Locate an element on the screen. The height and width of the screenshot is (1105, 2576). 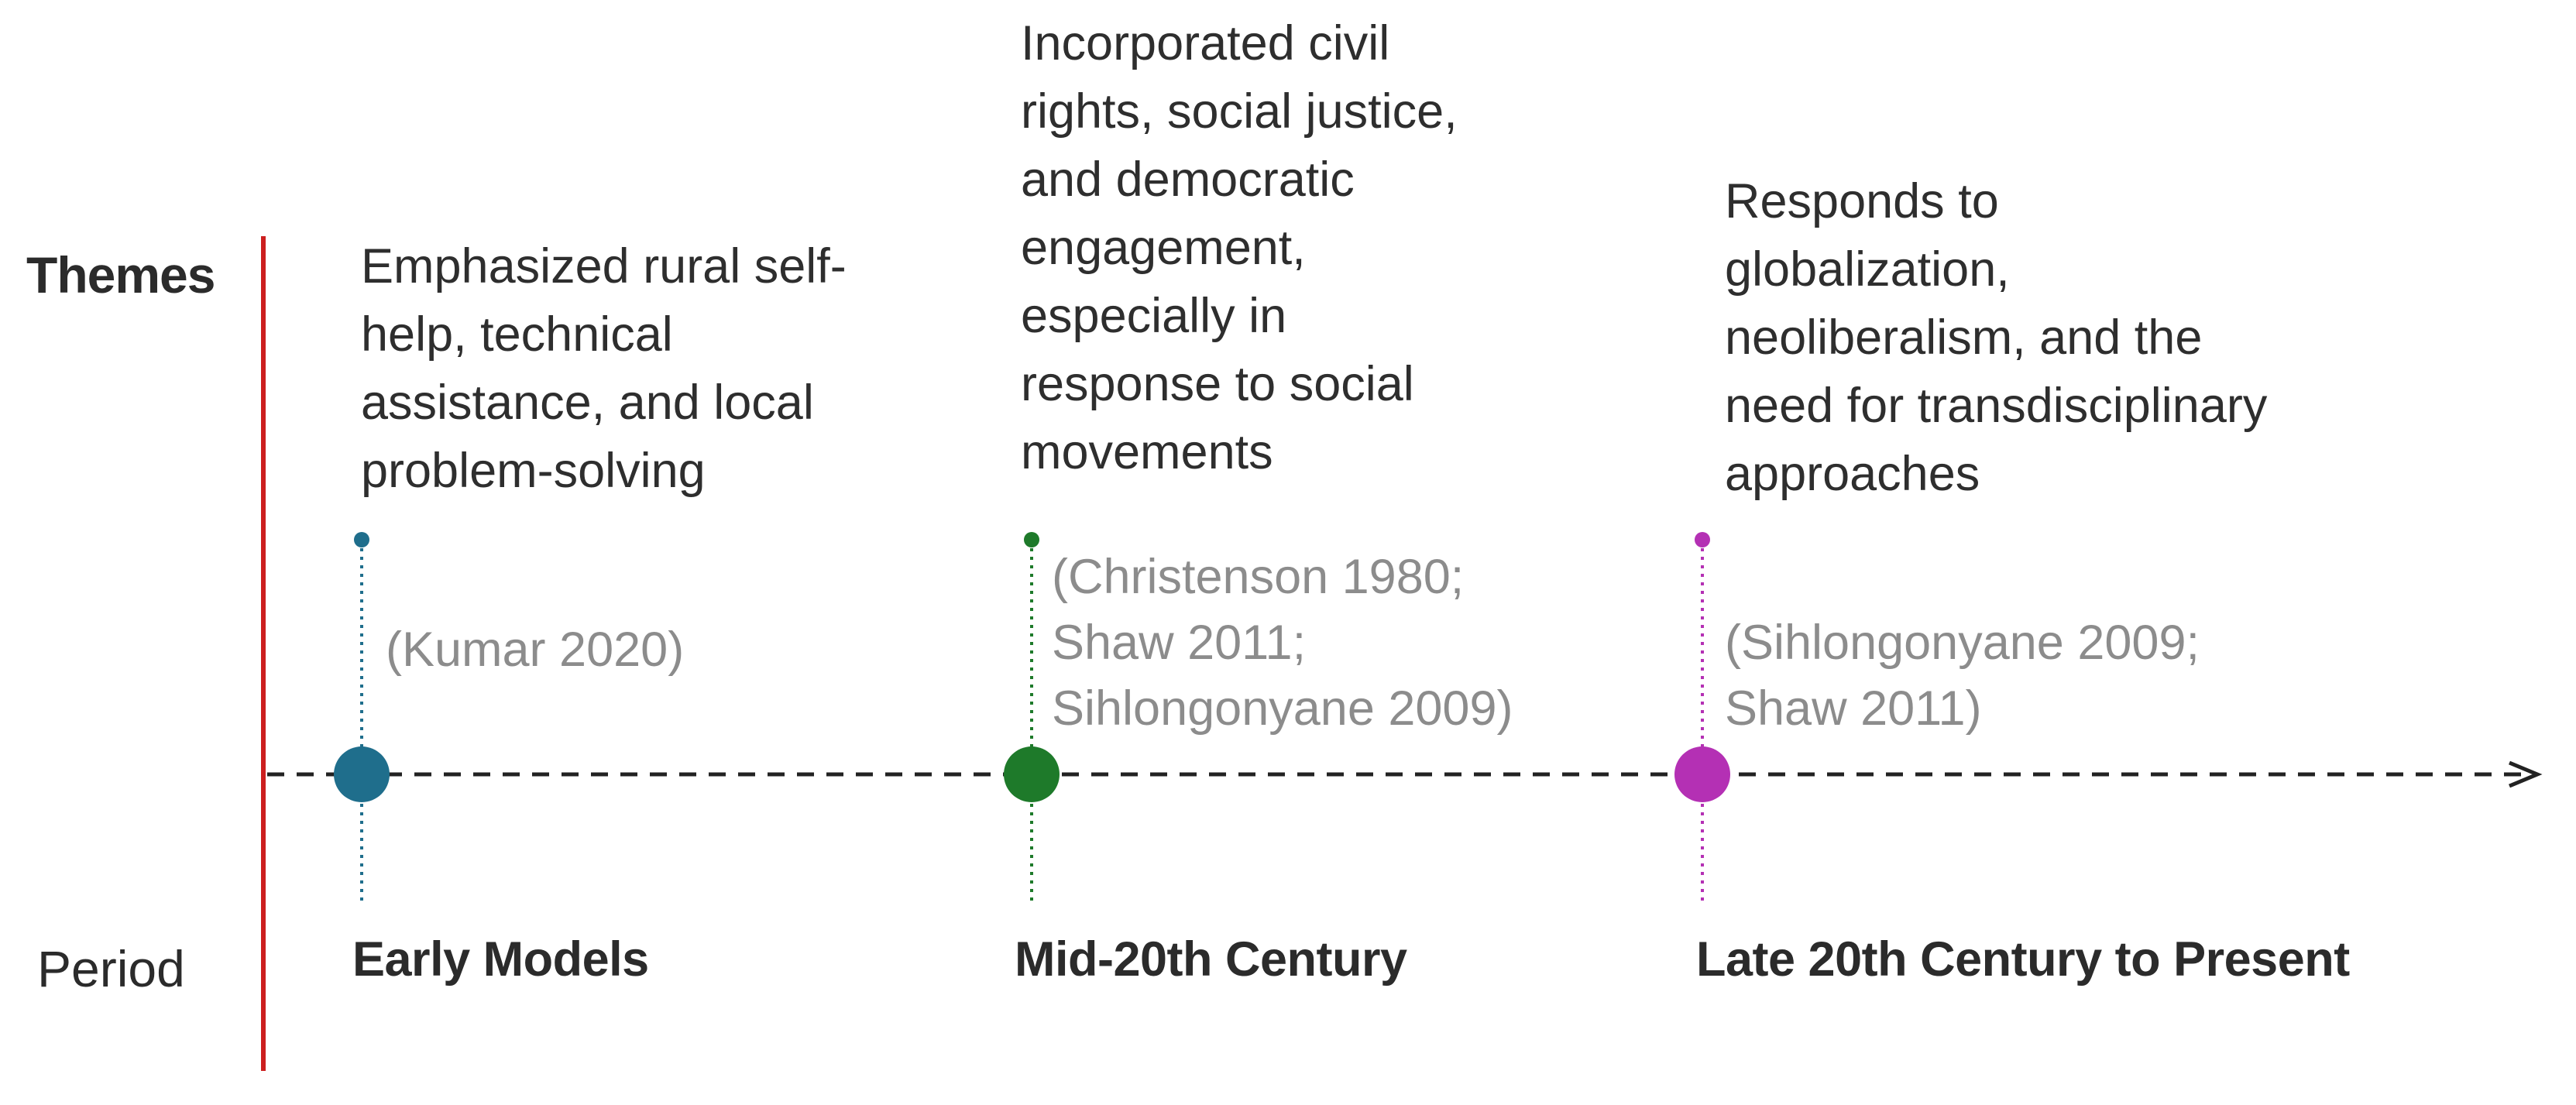
event-period-label: Late 20th Century to Present is located at coordinates (2023, 959).